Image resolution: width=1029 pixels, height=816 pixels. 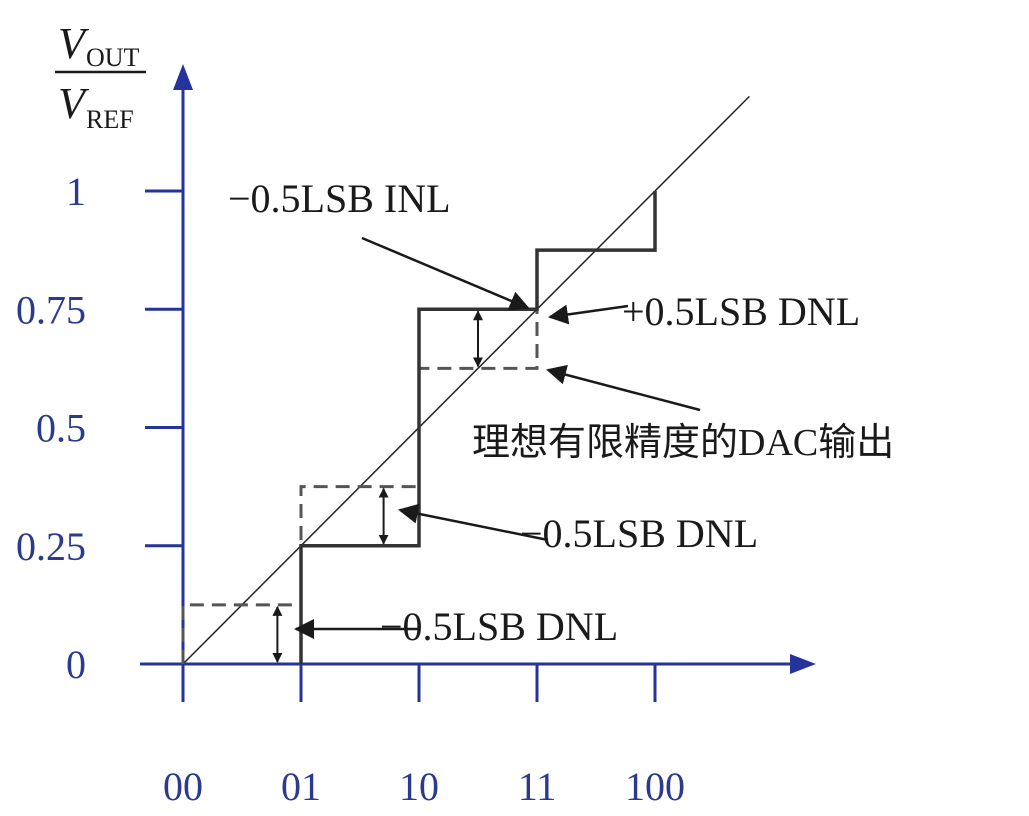 I want to click on x-tick-label: 11, so click(x=537, y=786).